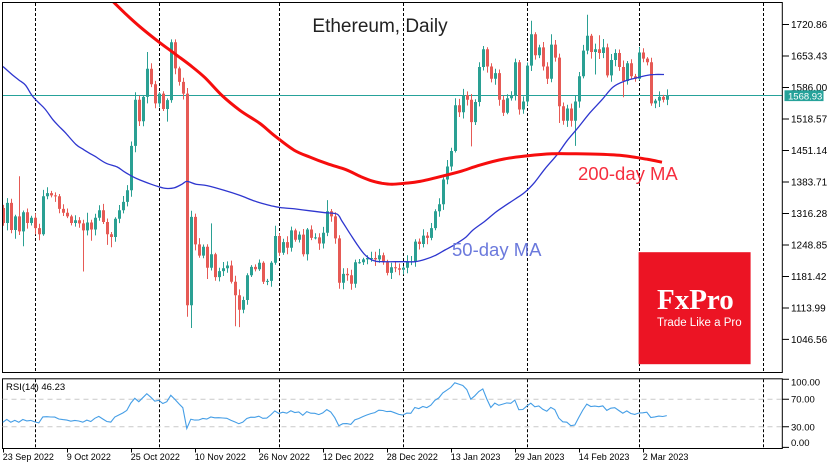 The image size is (835, 475). What do you see at coordinates (809, 151) in the screenshot?
I see `svg-text: 1451.14` at bounding box center [809, 151].